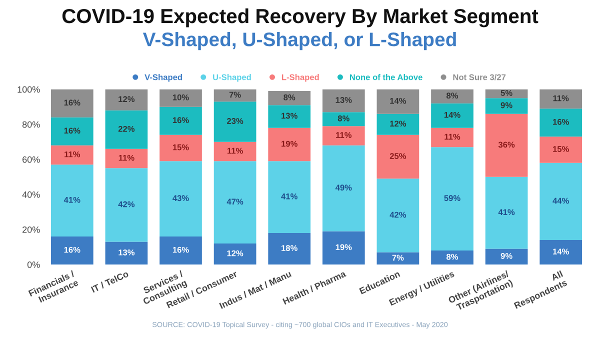 Image resolution: width=600 pixels, height=337 pixels. What do you see at coordinates (31, 194) in the screenshot?
I see `y-tick-label: 40%` at bounding box center [31, 194].